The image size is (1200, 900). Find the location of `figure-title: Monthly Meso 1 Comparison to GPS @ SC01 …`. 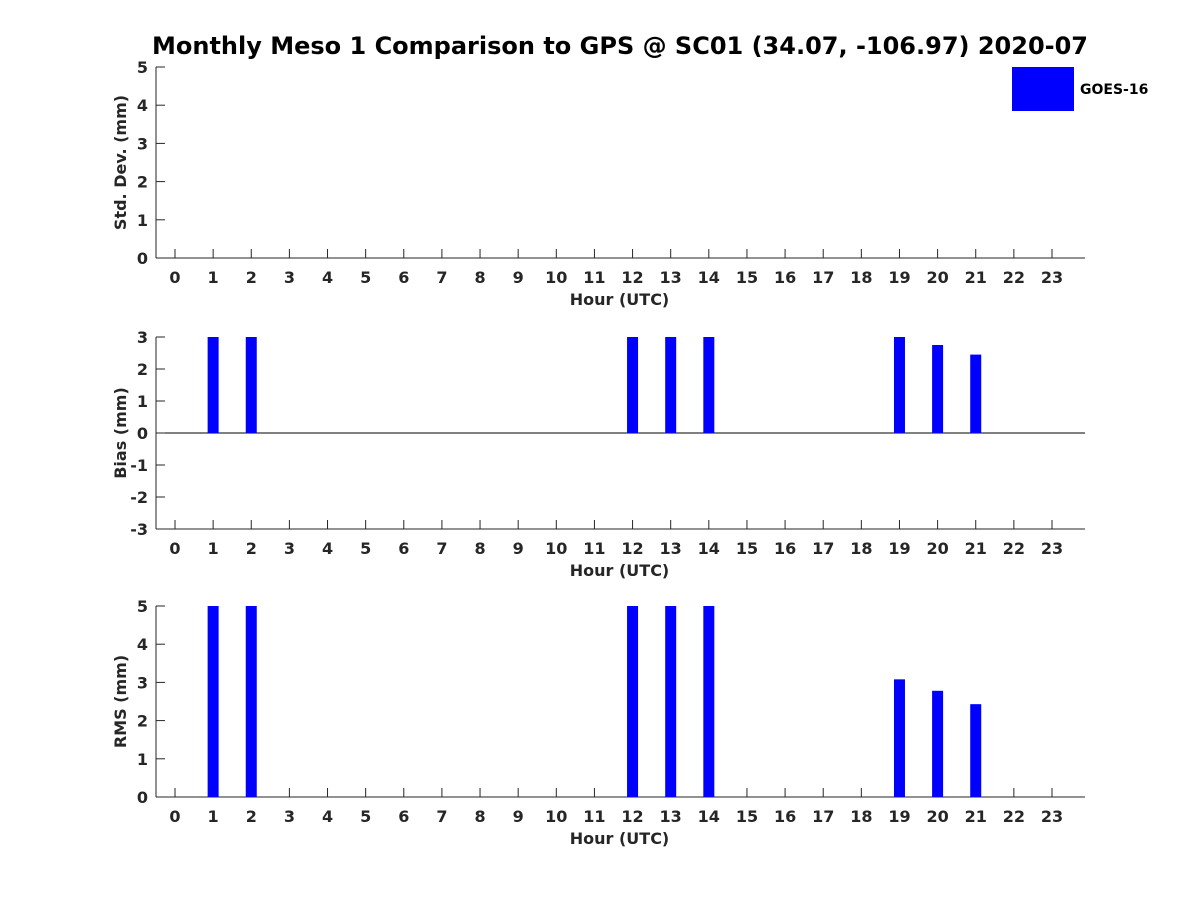

figure-title: Monthly Meso 1 Comparison to GPS @ SC01 … is located at coordinates (620, 46).